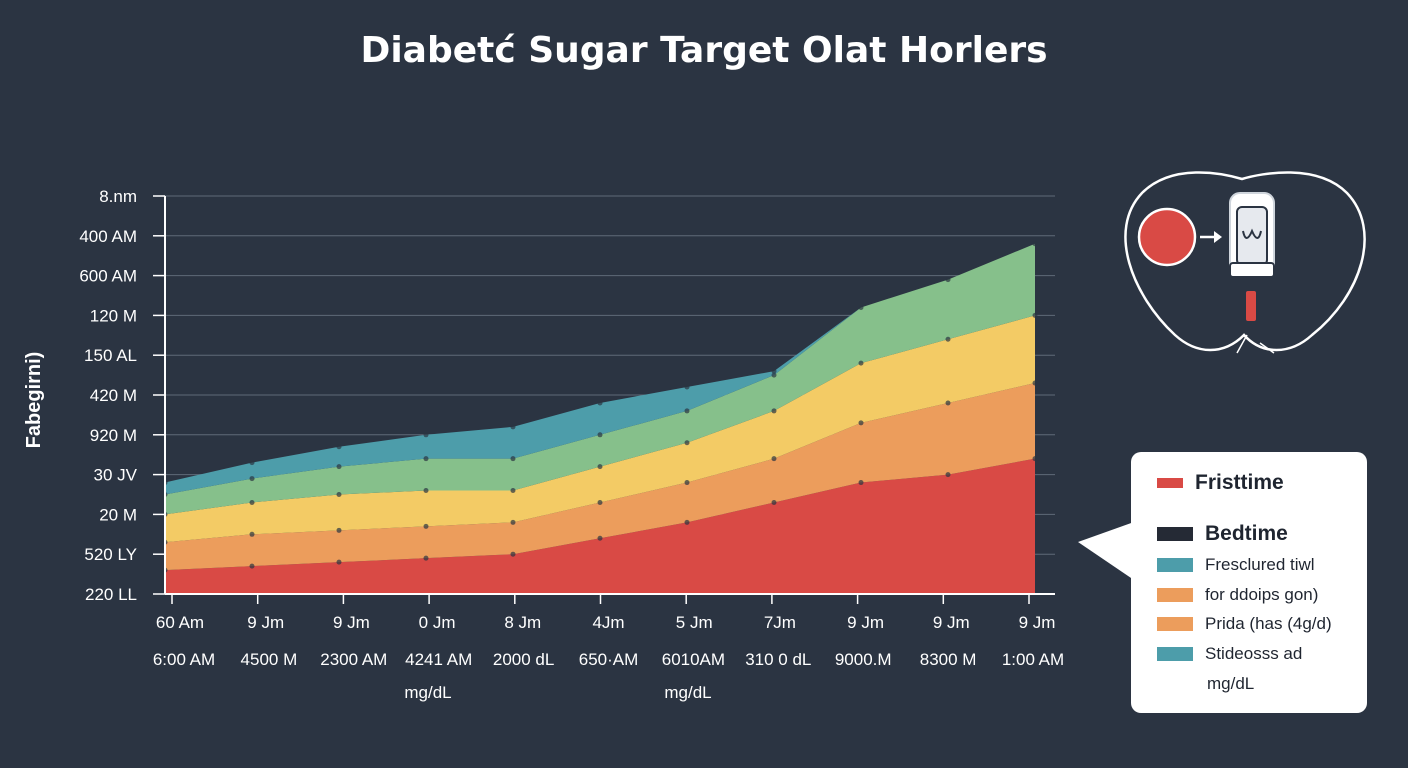 The width and height of the screenshot is (1408, 768). I want to click on chart-title: Diabetć Sugar Target Olat Horlers, so click(704, 50).